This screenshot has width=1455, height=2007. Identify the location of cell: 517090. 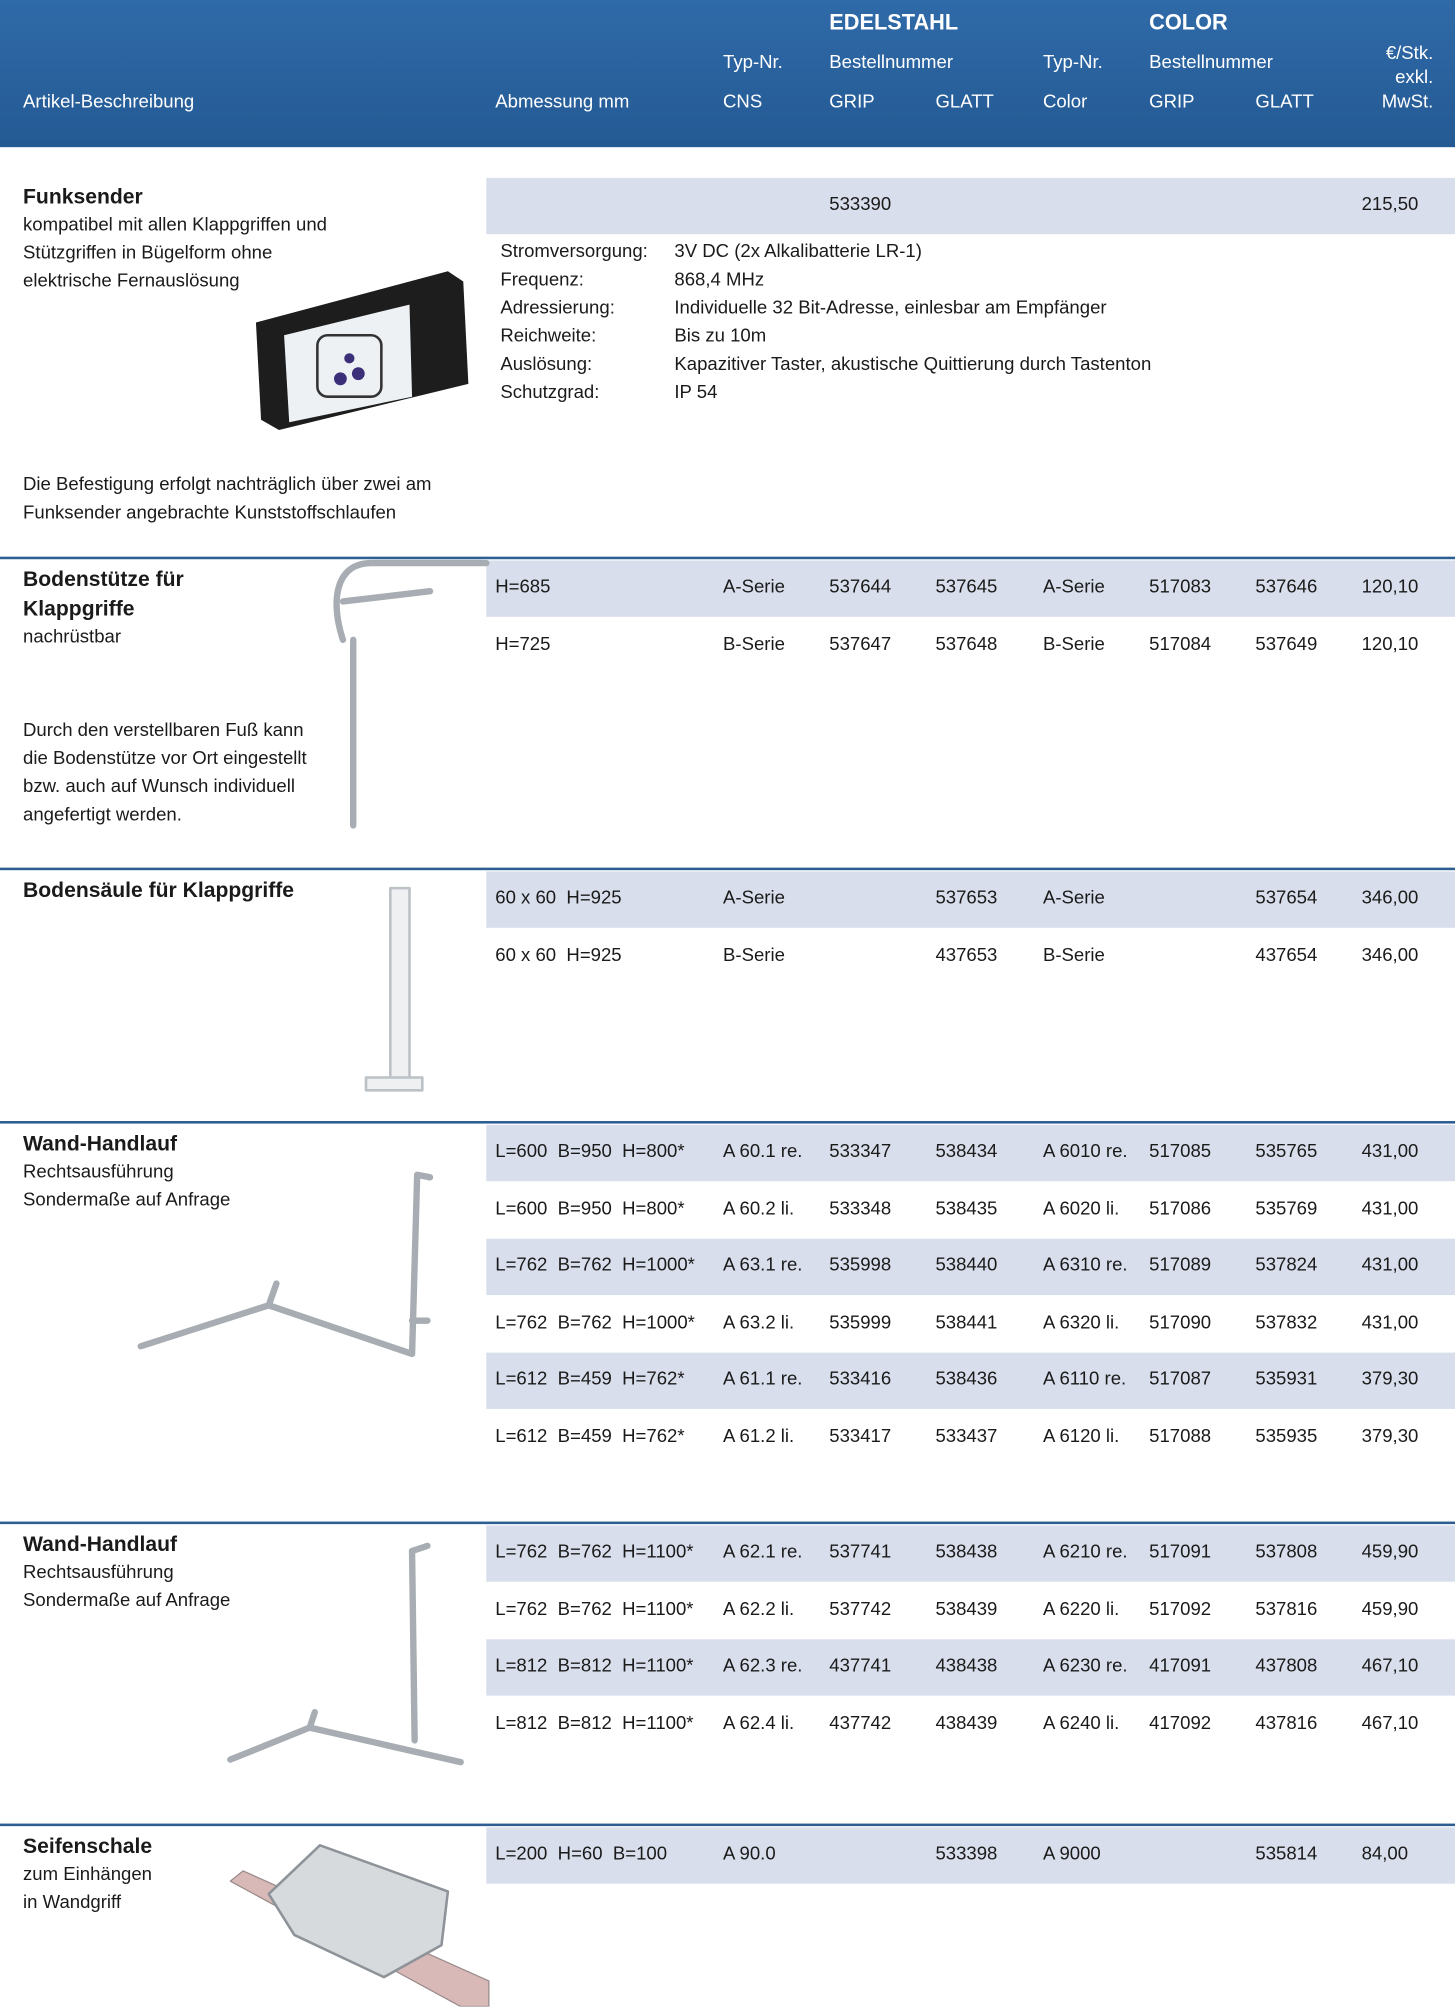
(1180, 1322).